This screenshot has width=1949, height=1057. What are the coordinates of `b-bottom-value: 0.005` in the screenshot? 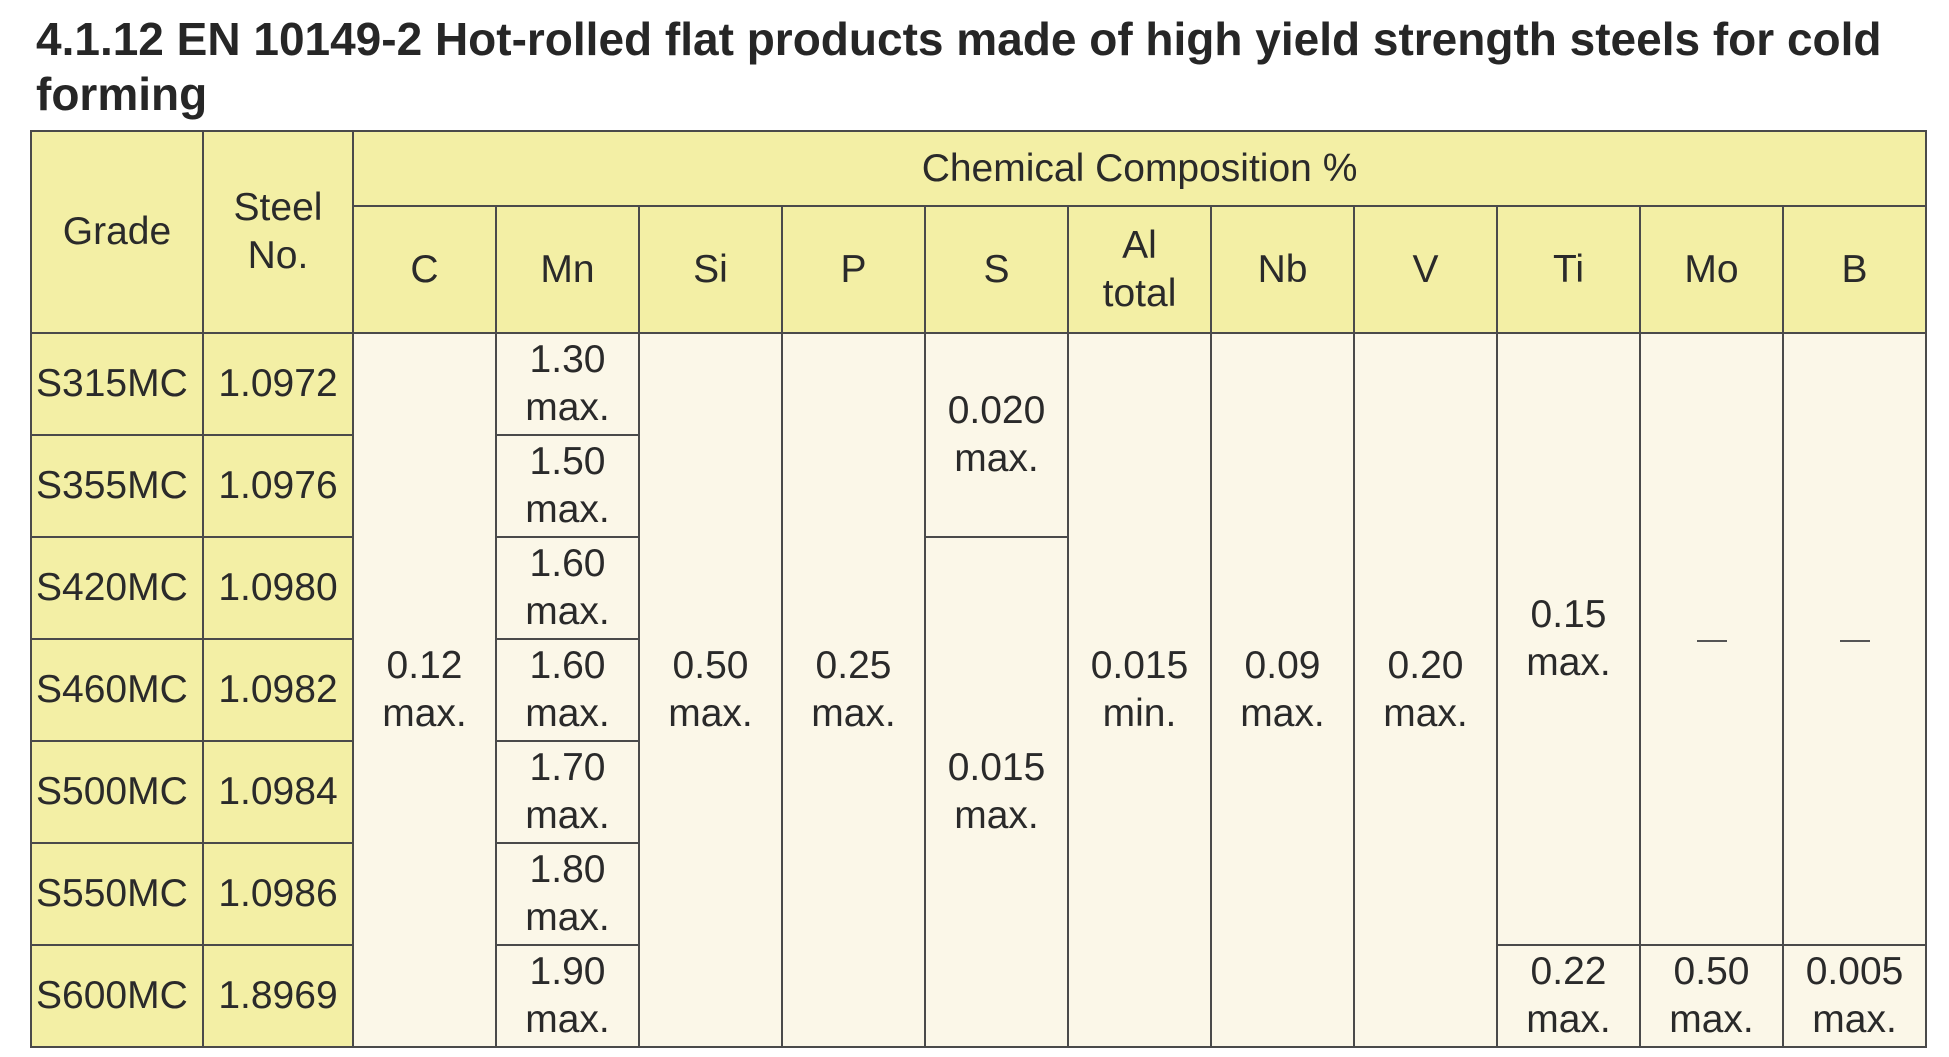 It's located at (1854, 971).